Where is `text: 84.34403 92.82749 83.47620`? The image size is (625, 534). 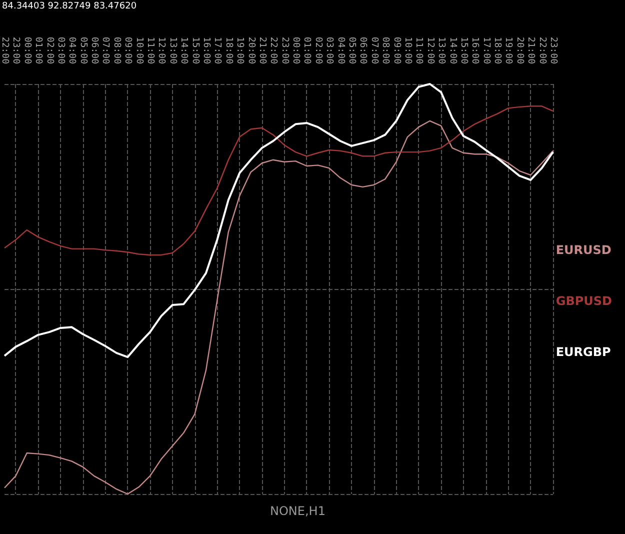
text: 84.34403 92.82749 83.47620 is located at coordinates (69, 7).